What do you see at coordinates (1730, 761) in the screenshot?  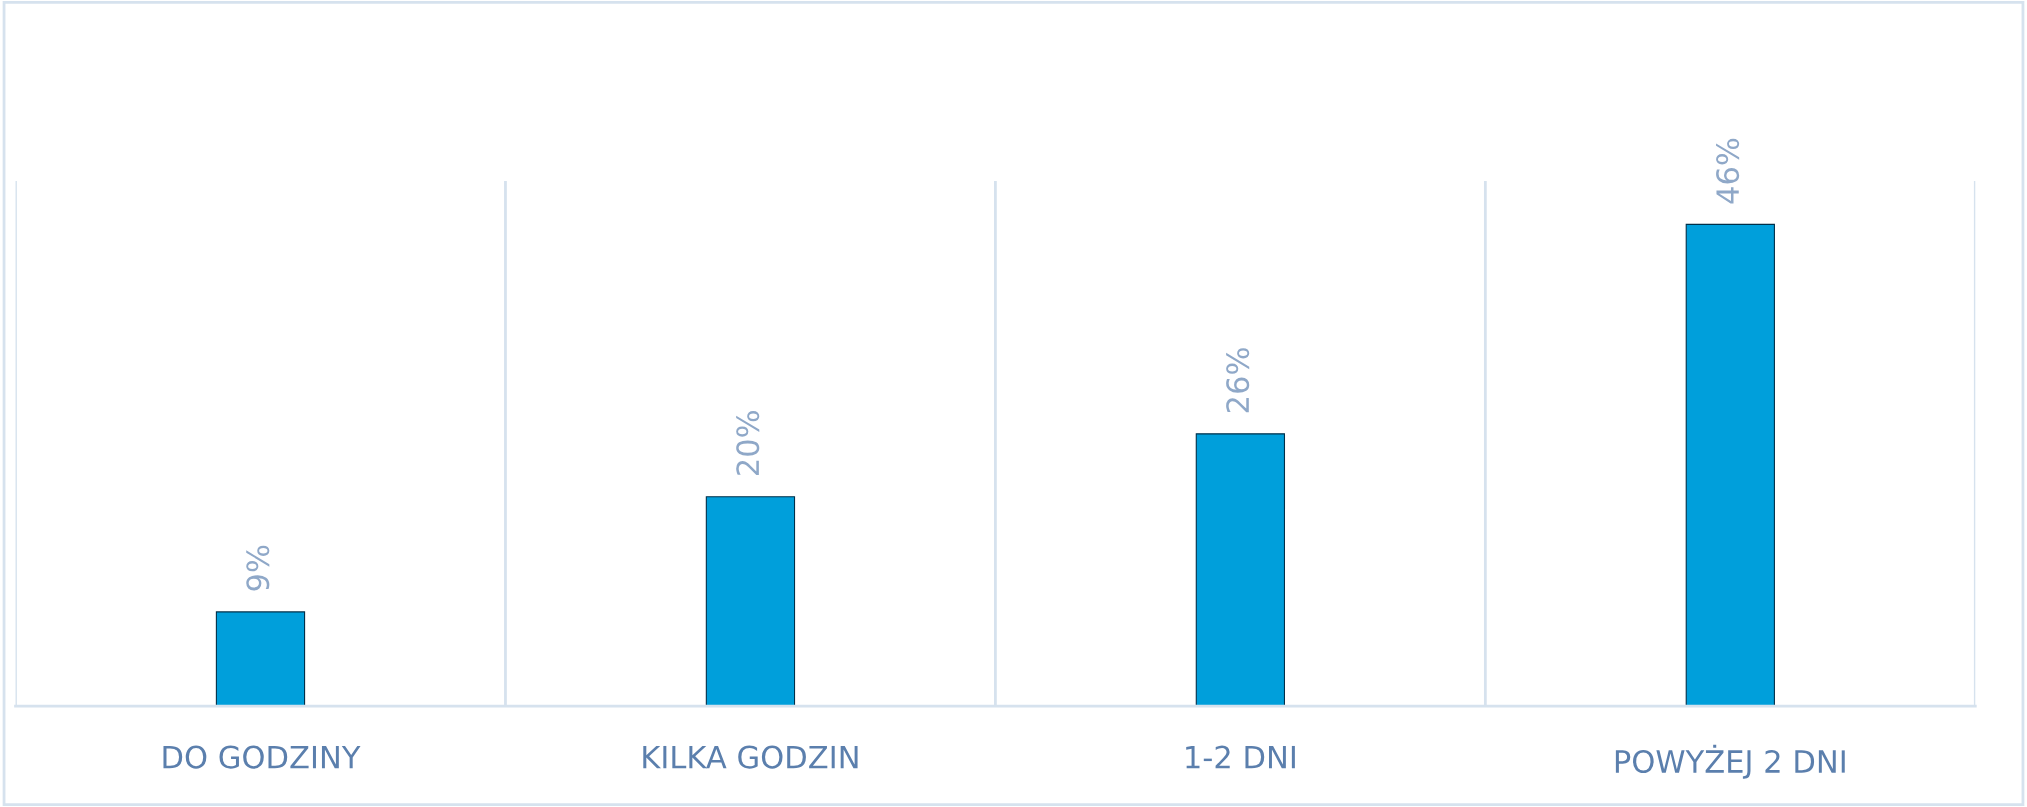 I see `x-tick-label: POWYŻEJ 2 DNI` at bounding box center [1730, 761].